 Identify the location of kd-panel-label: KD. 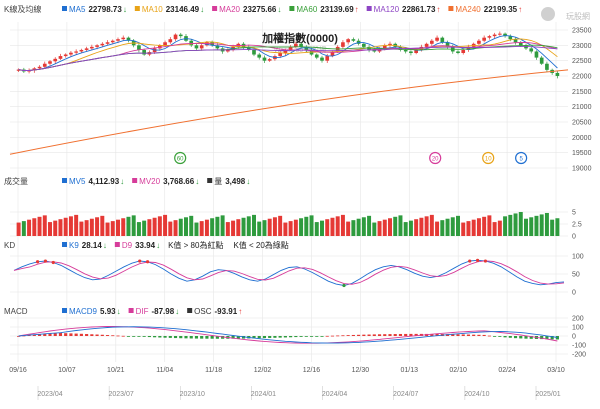
(9, 245).